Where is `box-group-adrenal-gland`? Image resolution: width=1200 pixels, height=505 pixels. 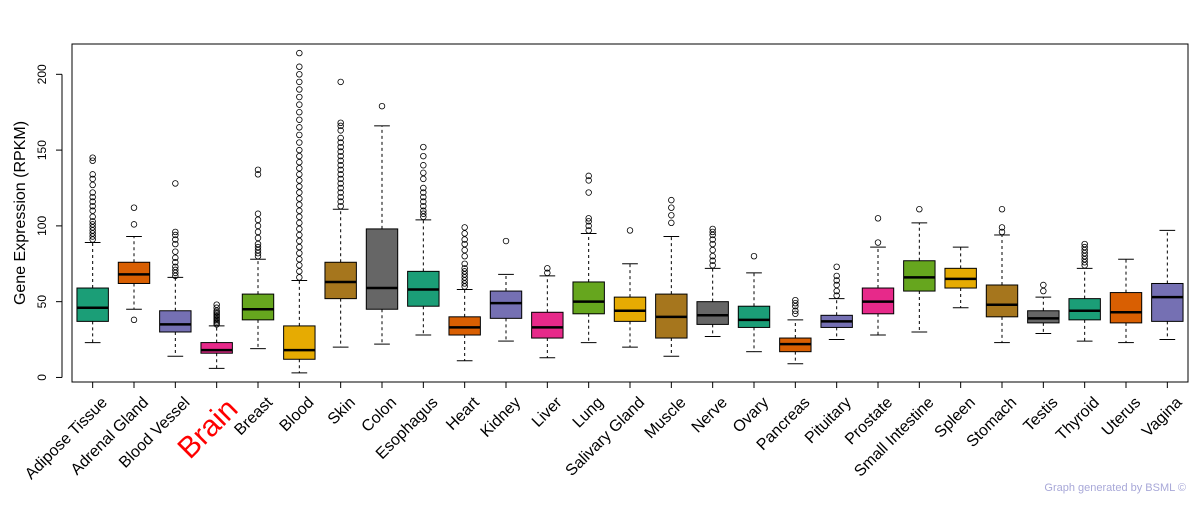
box-group-adrenal-gland is located at coordinates (134, 264).